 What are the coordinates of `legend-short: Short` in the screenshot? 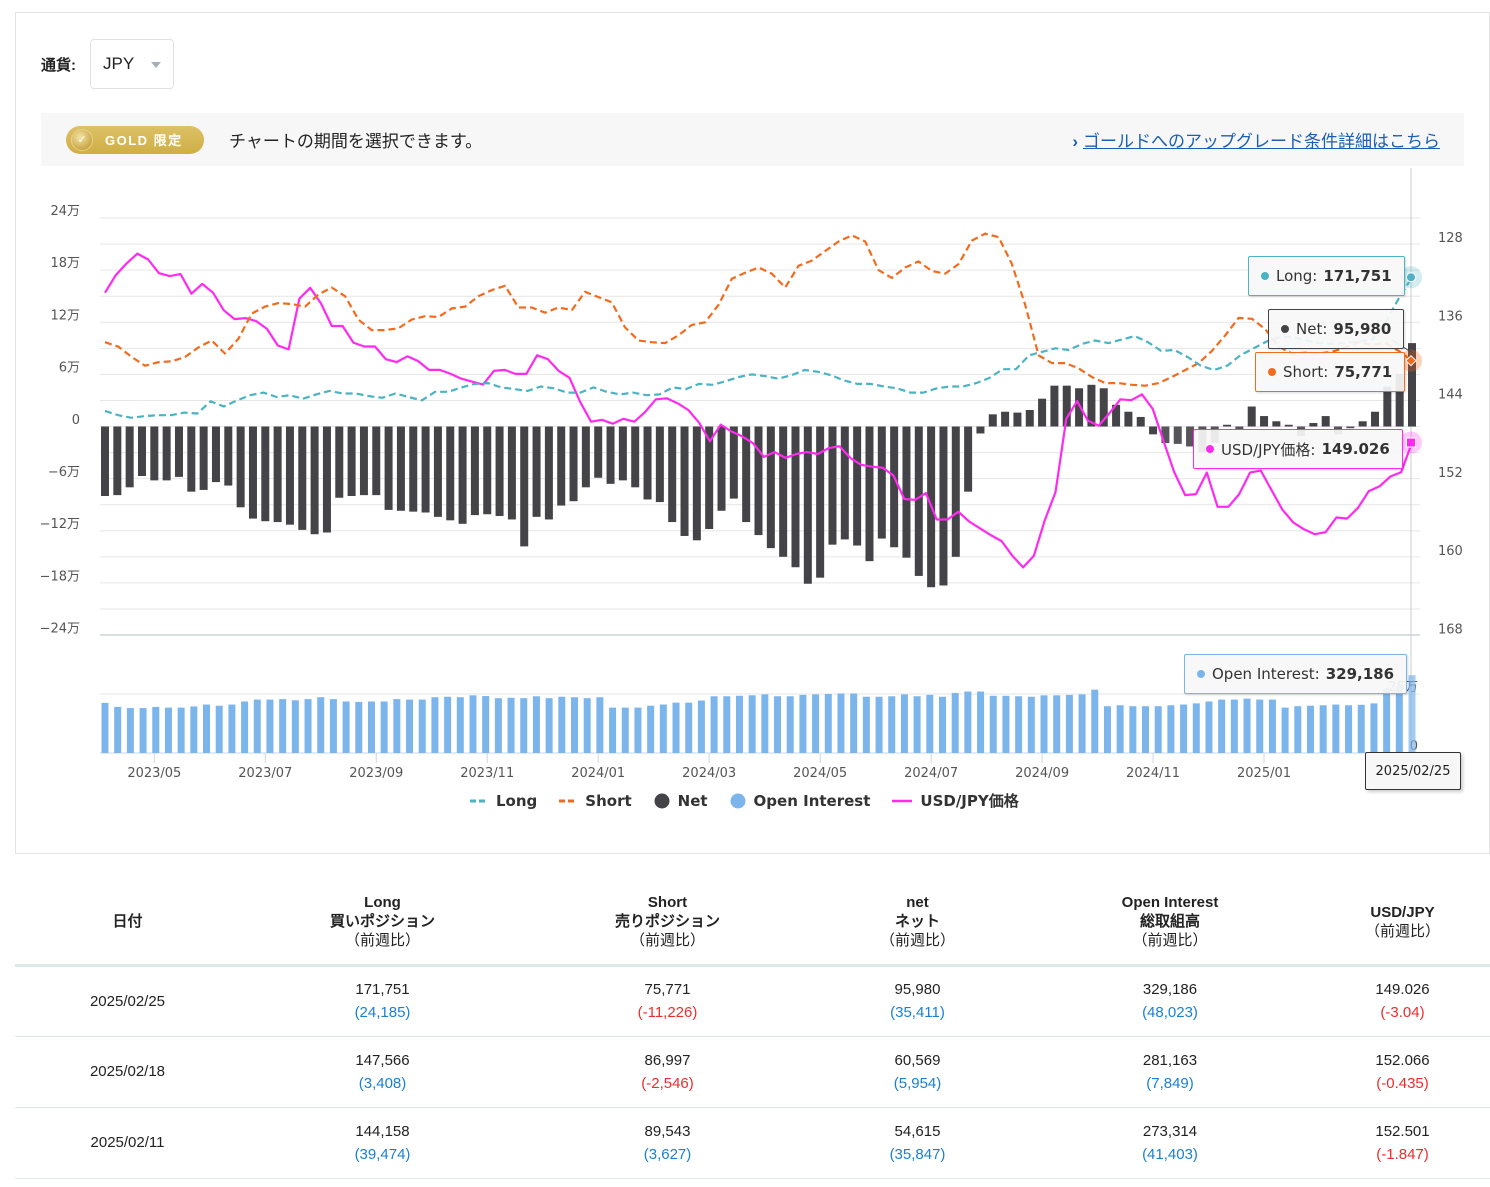 It's located at (595, 801).